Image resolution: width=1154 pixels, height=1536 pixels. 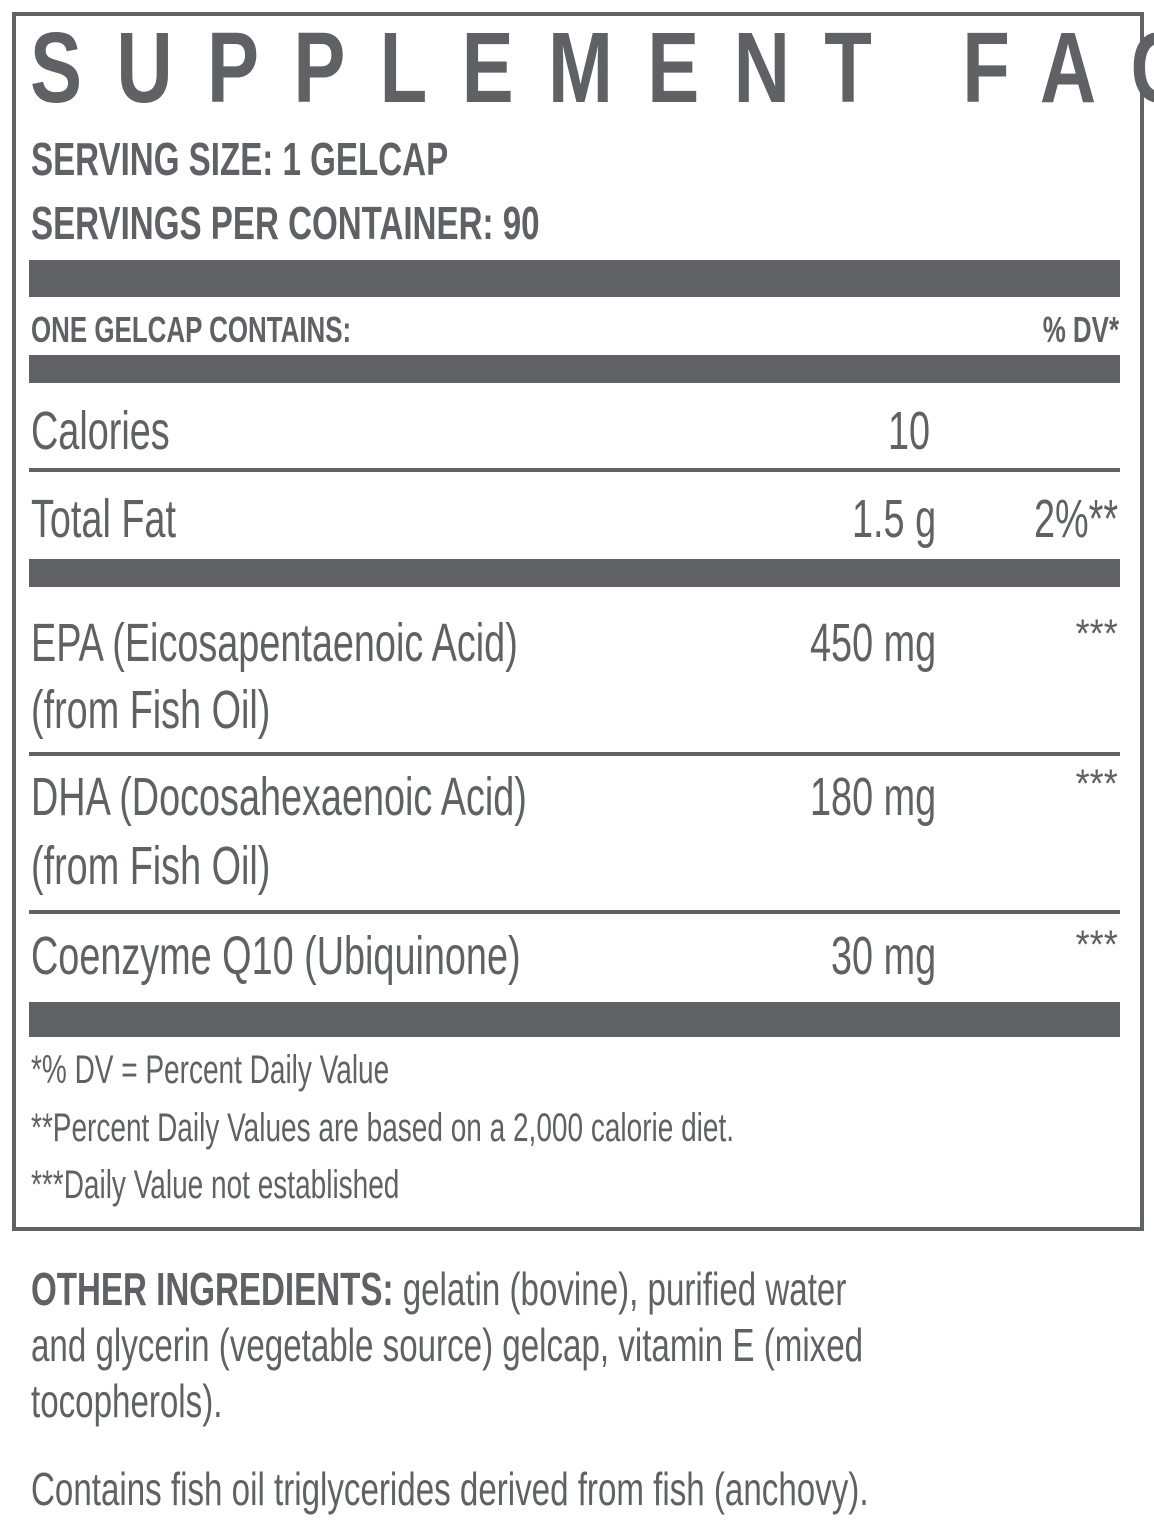 What do you see at coordinates (872, 797) in the screenshot?
I see `row-amount-dha: 180 mg` at bounding box center [872, 797].